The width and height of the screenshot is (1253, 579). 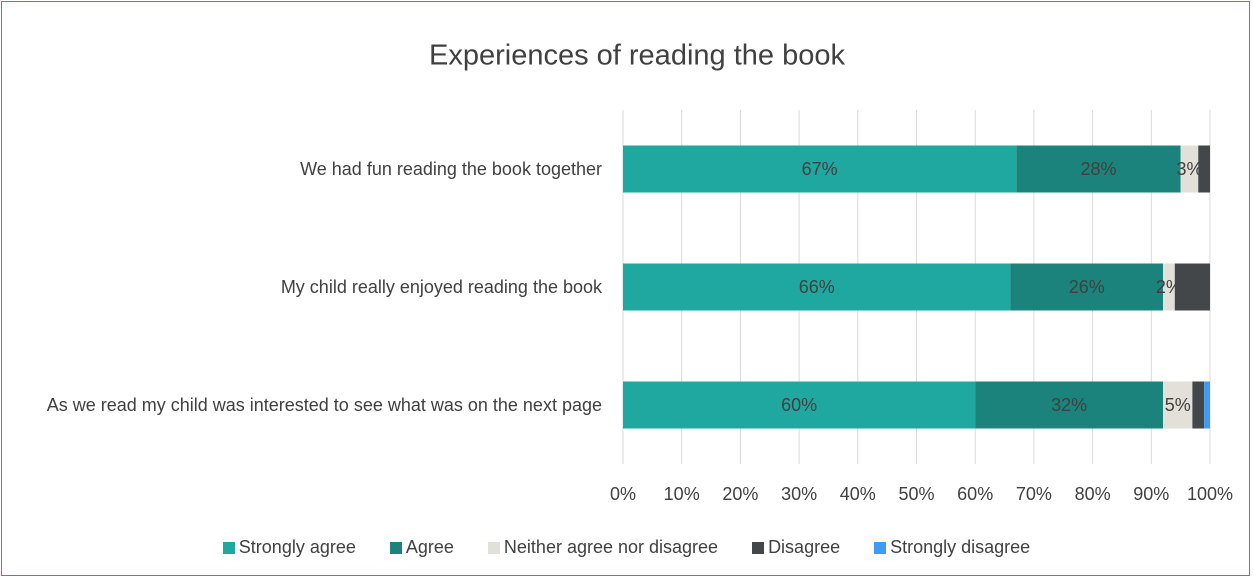 I want to click on x-tick-label: 60%, so click(x=975, y=494).